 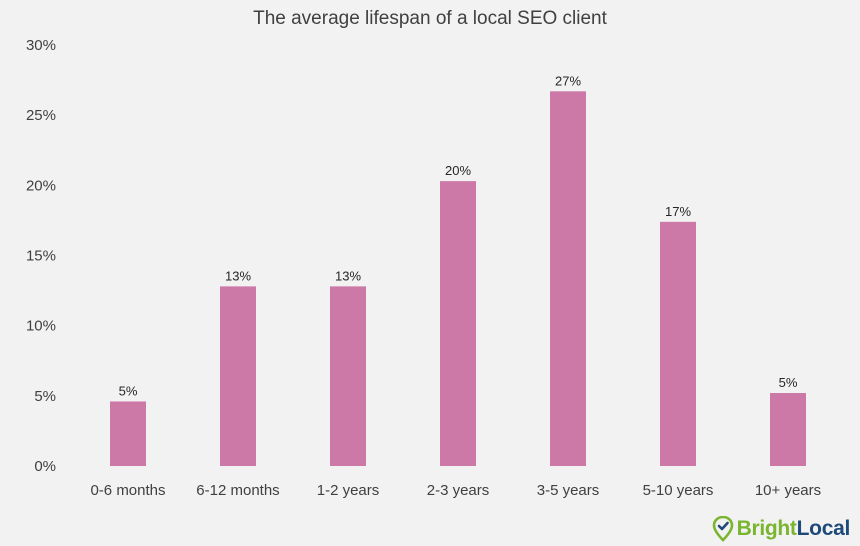 I want to click on brightlocal-logo: Bright Local, so click(x=781, y=529).